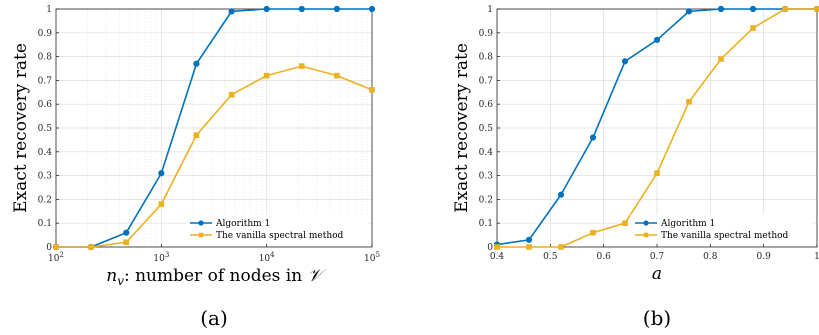 Image resolution: width=819 pixels, height=335 pixels. I want to click on x-tick-label: 10⁴, so click(267, 257).